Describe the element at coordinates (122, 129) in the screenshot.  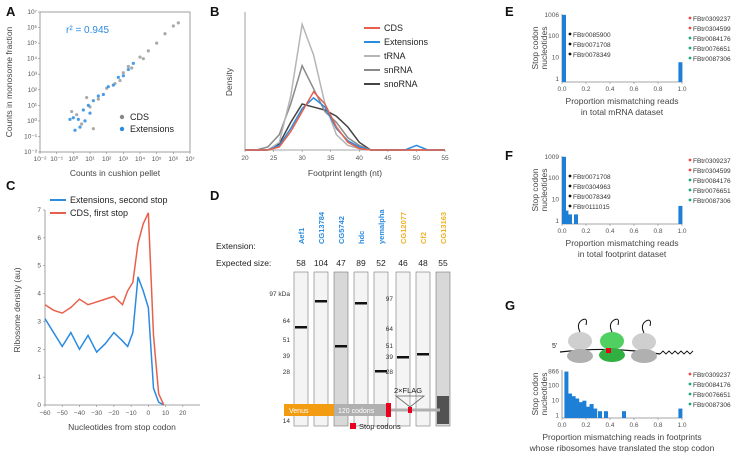
I see `legend-extensions-marker` at that location.